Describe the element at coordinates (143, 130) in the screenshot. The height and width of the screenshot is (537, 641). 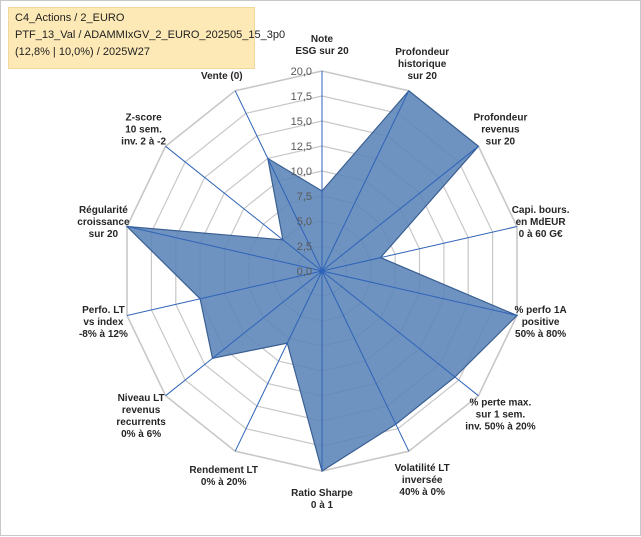
I see `axis-label-line: 10 sem.` at that location.